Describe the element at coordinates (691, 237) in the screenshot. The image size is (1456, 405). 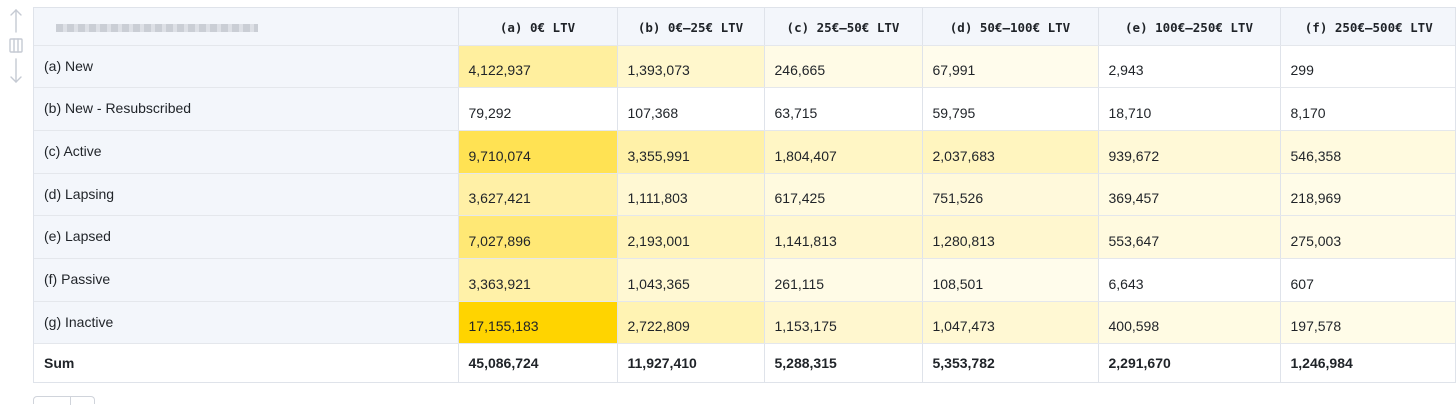
I see `table-cell: 2,193,001` at that location.